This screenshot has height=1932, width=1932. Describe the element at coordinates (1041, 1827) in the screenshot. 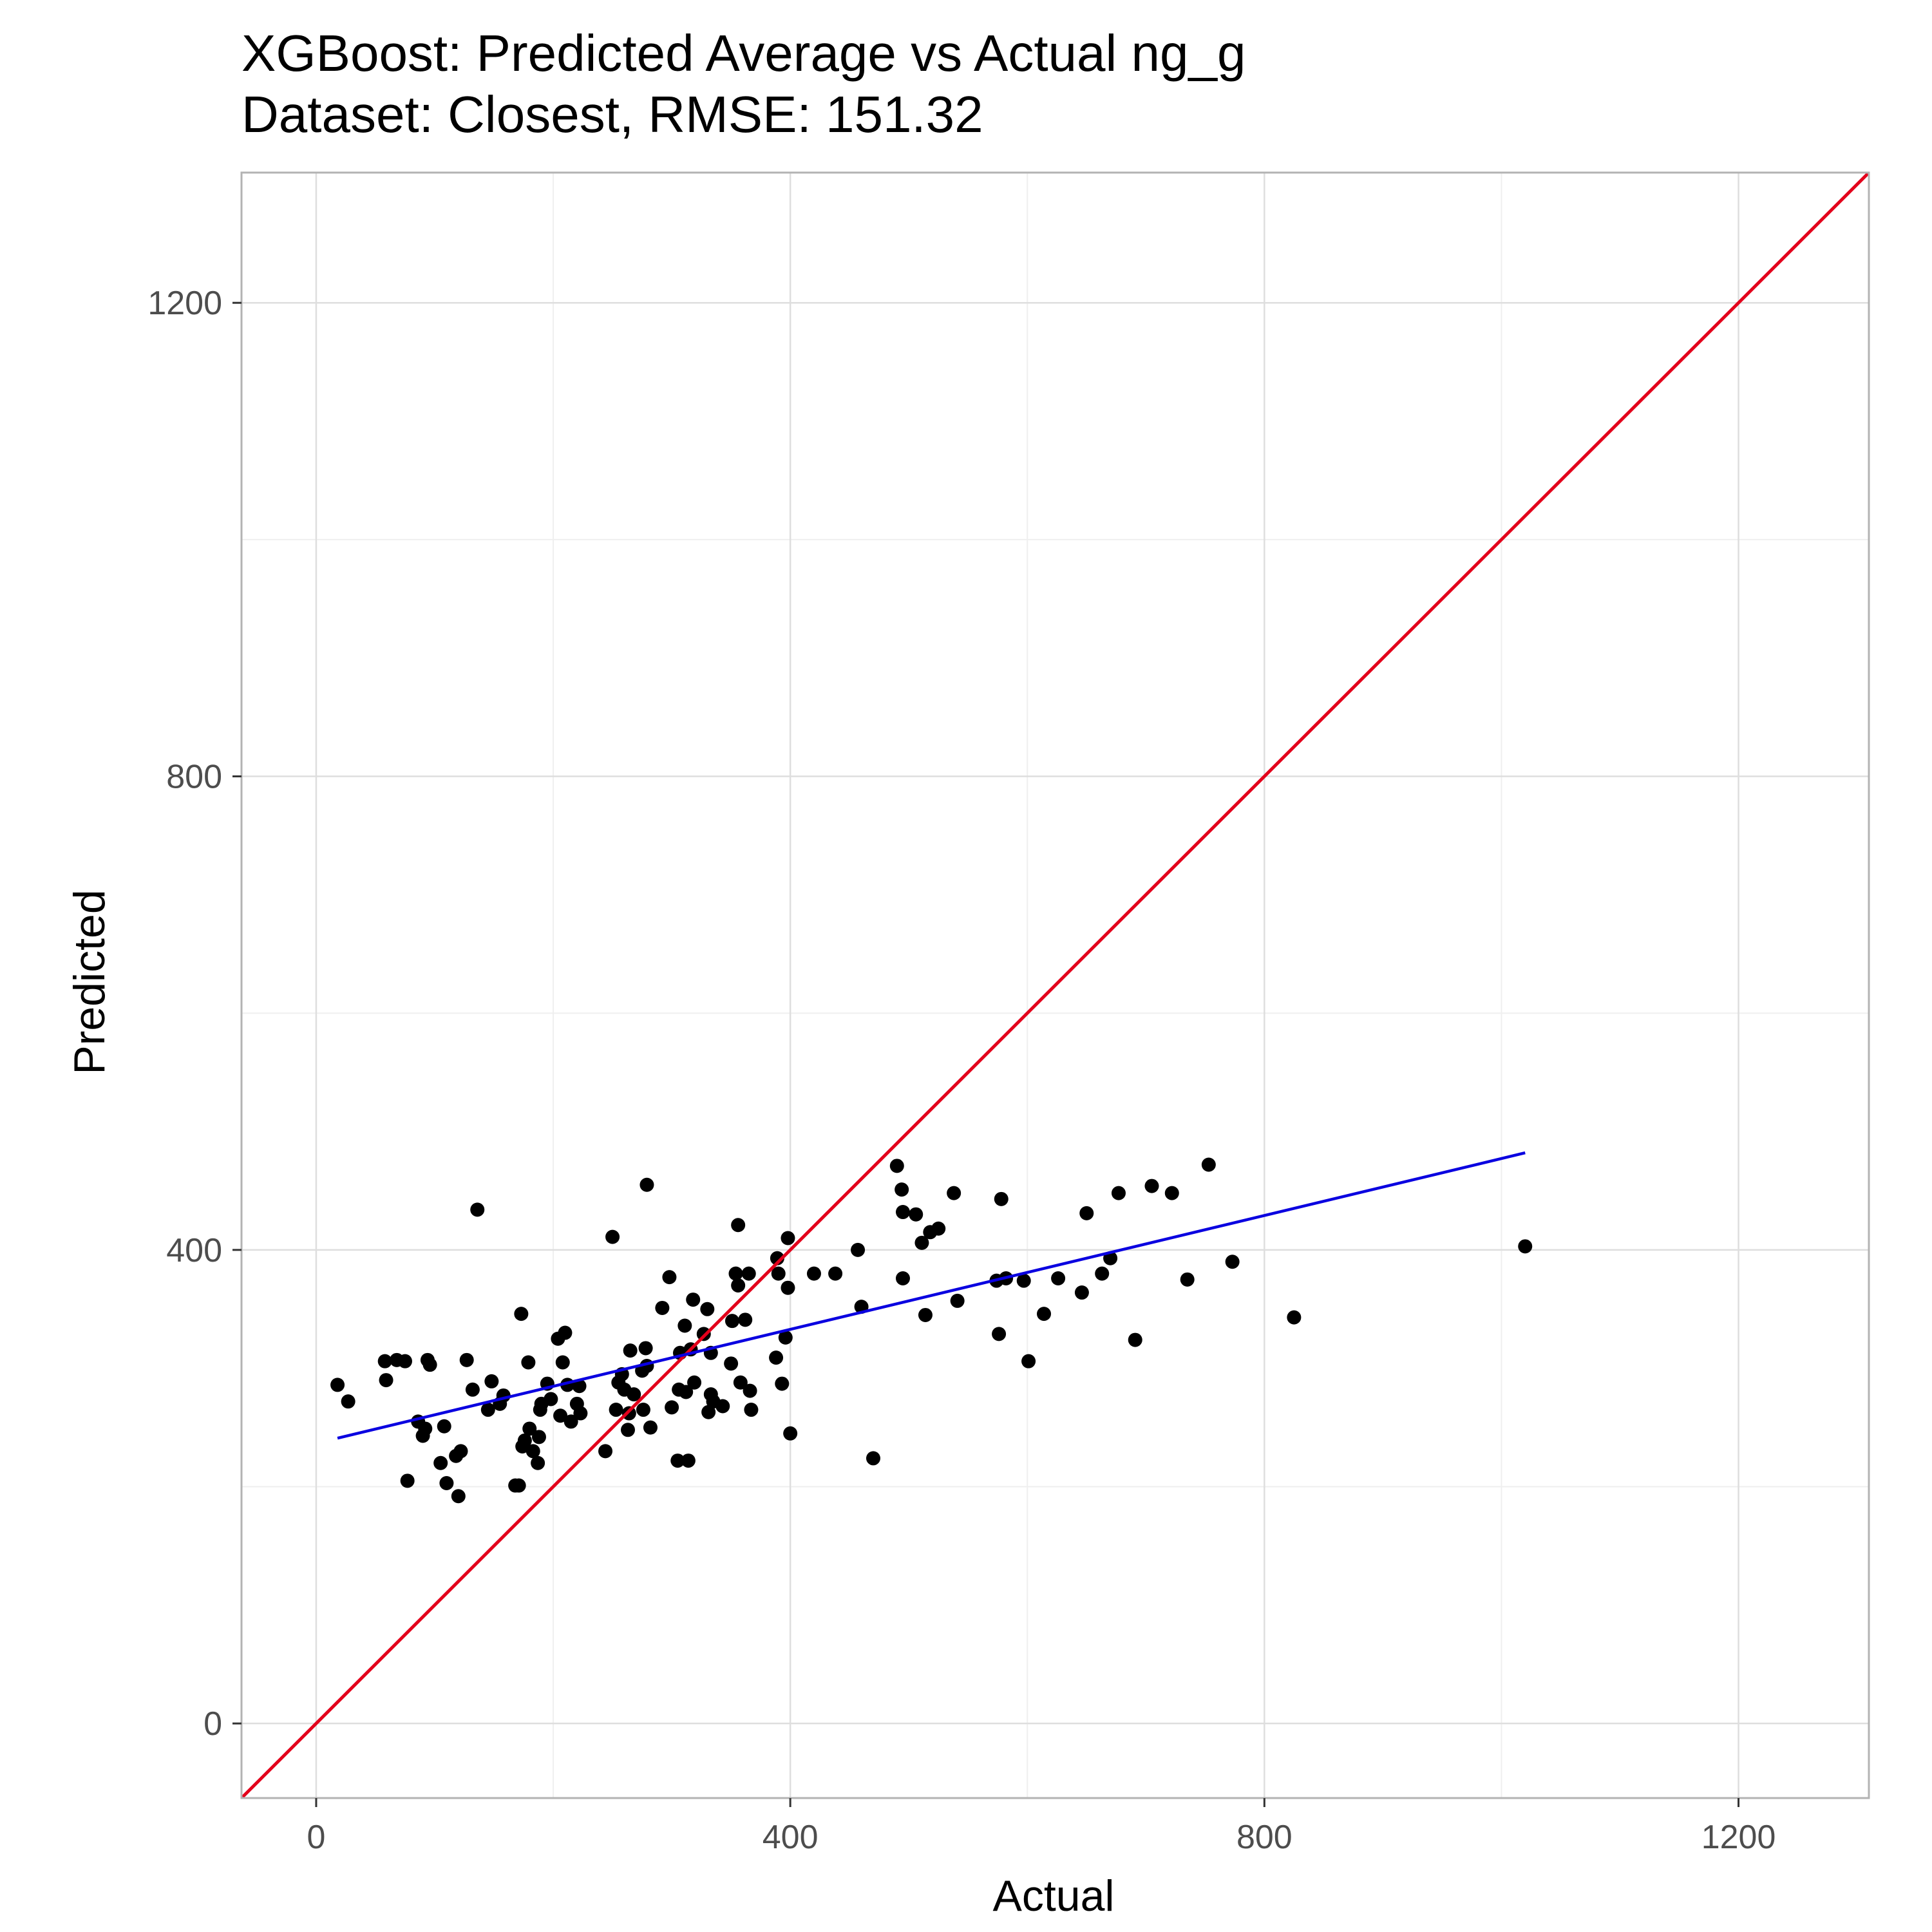

I see `x-axis-ticks: 0 400 800 1200` at that location.